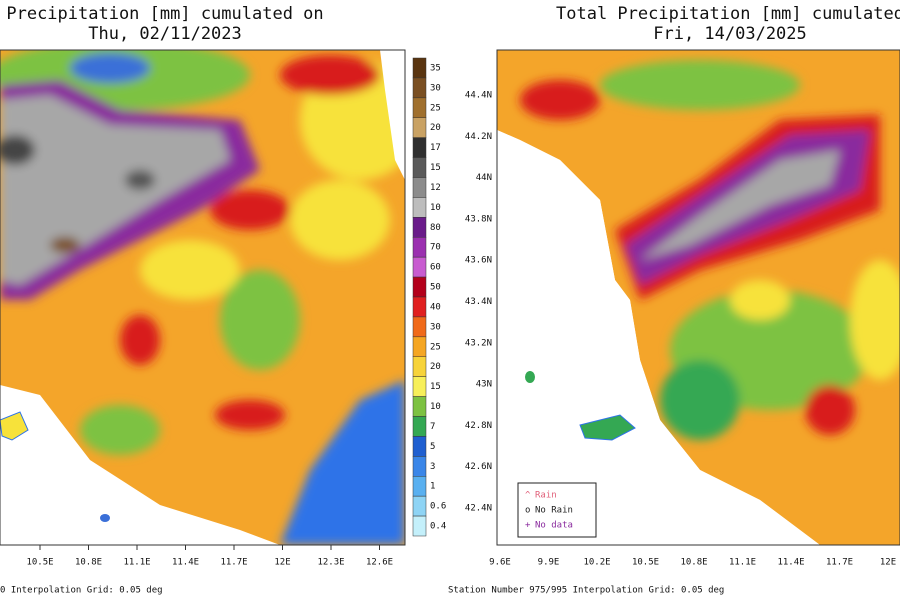  Describe the element at coordinates (165, 34) in the screenshot. I see `left-subtitle: Thu, 02/11/2023` at that location.